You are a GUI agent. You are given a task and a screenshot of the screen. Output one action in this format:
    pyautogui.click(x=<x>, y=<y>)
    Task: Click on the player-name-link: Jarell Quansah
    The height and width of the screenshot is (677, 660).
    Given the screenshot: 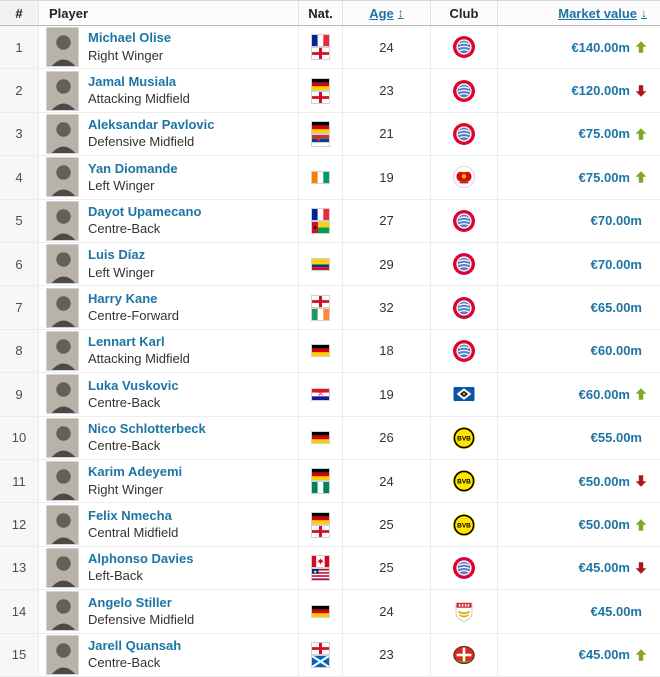 What is the action you would take?
    pyautogui.click(x=135, y=646)
    